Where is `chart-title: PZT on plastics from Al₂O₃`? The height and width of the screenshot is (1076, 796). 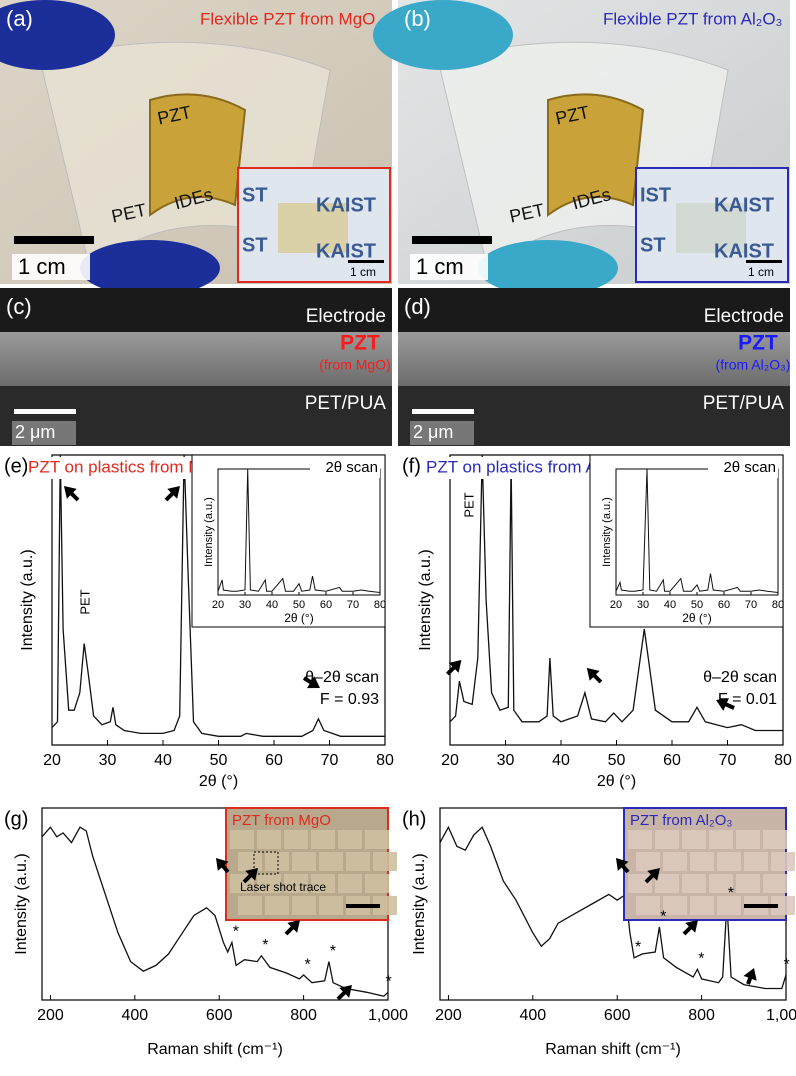 chart-title: PZT on plastics from Al₂O₃ is located at coordinates (526, 466).